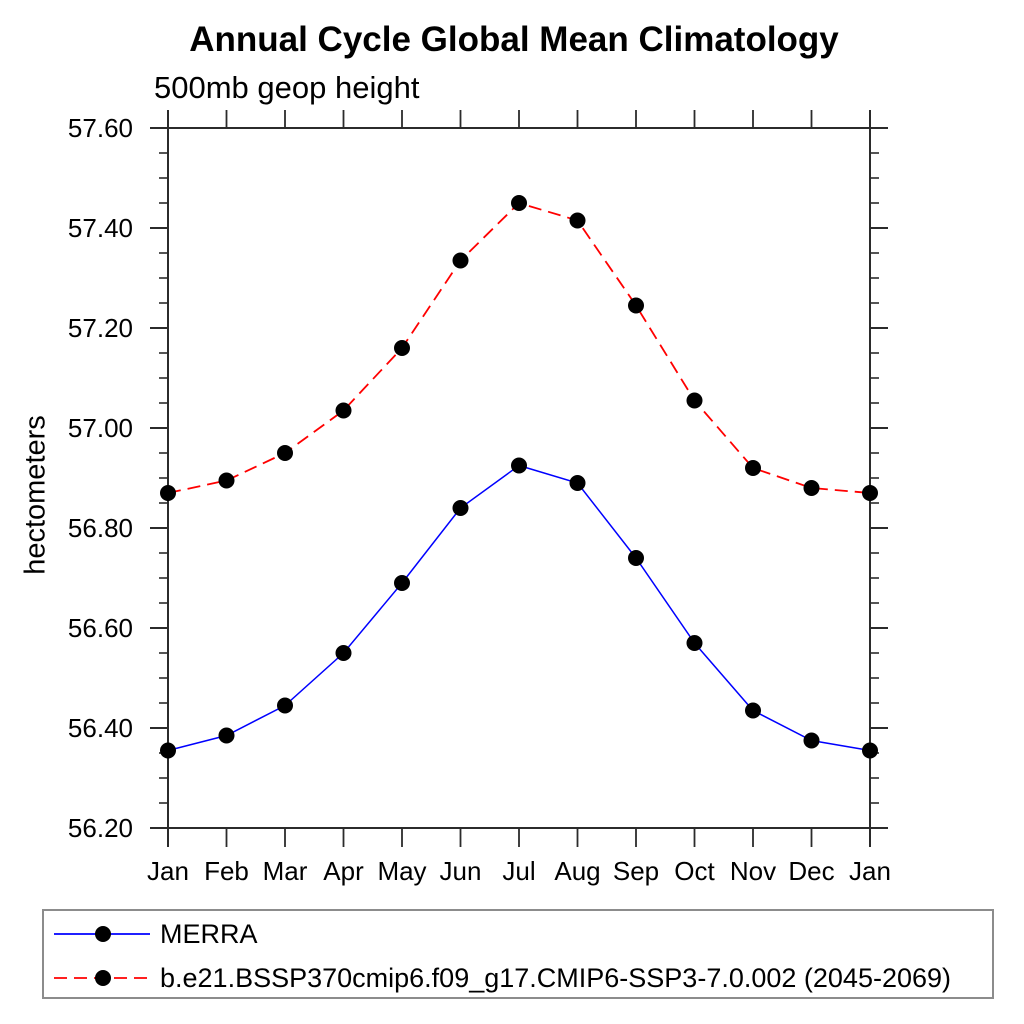 The height and width of the screenshot is (1024, 1024). What do you see at coordinates (753, 871) in the screenshot?
I see `x-tick-label: Nov` at bounding box center [753, 871].